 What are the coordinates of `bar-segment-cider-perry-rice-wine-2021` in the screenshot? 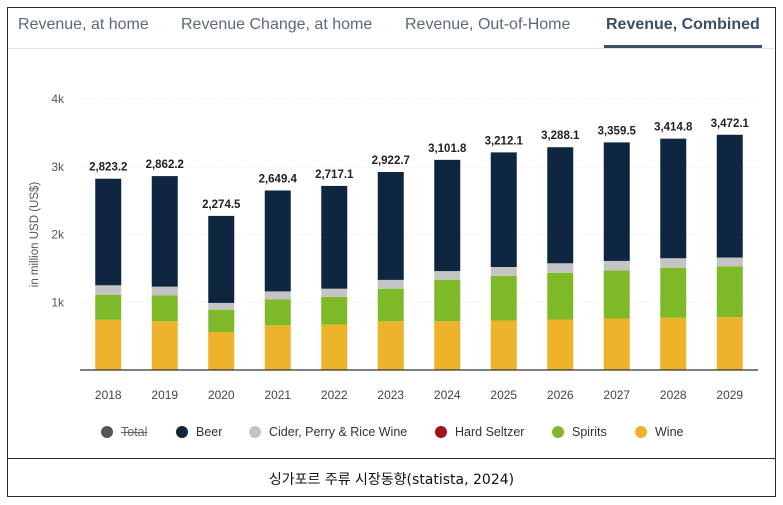 It's located at (277, 295).